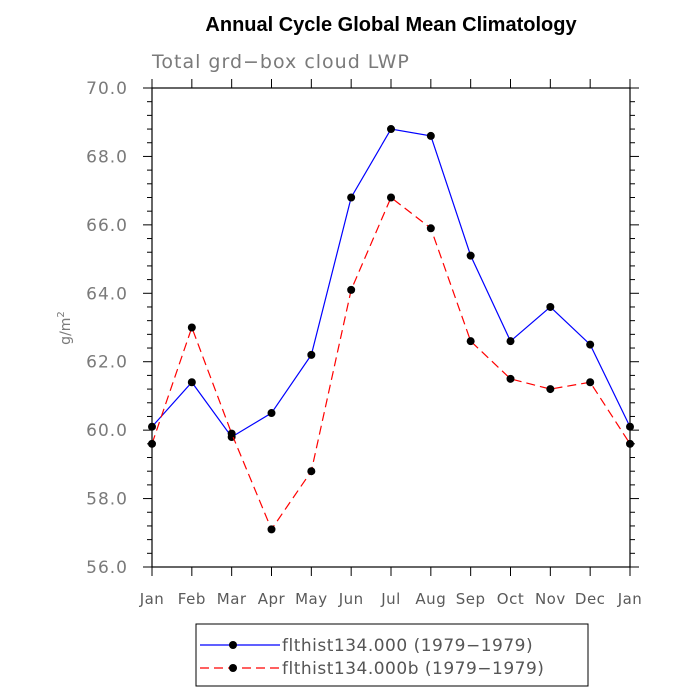 This screenshot has width=700, height=700. What do you see at coordinates (107, 157) in the screenshot?
I see `y-tick-label: 68.0` at bounding box center [107, 157].